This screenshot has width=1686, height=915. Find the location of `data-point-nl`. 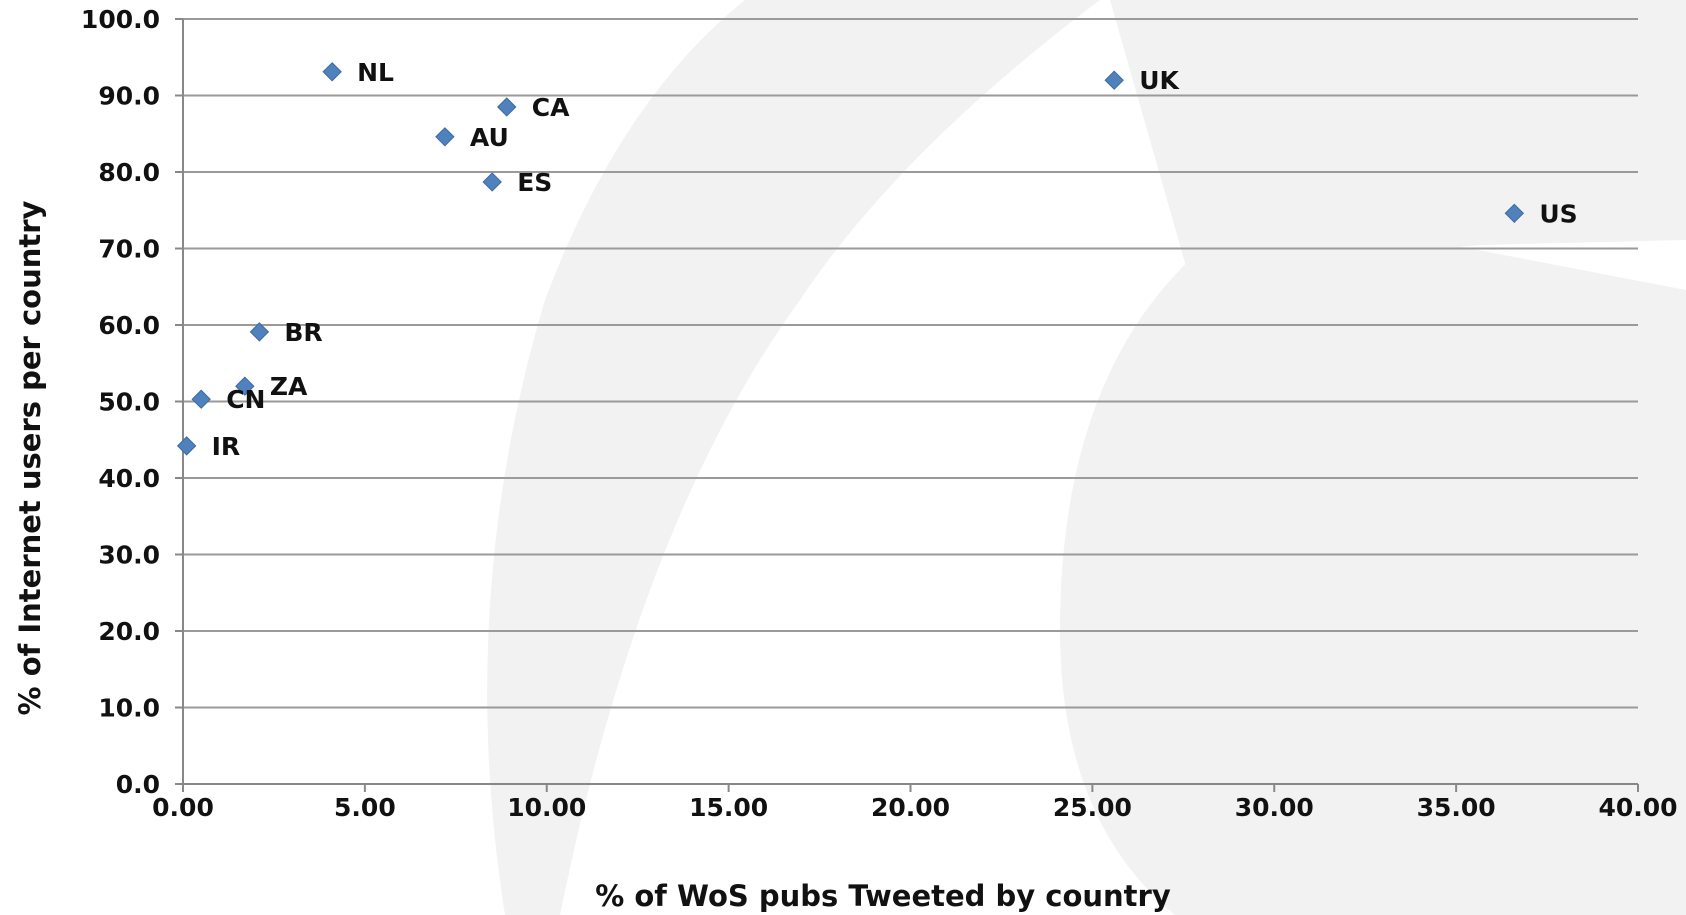

data-point-nl is located at coordinates (332, 72).